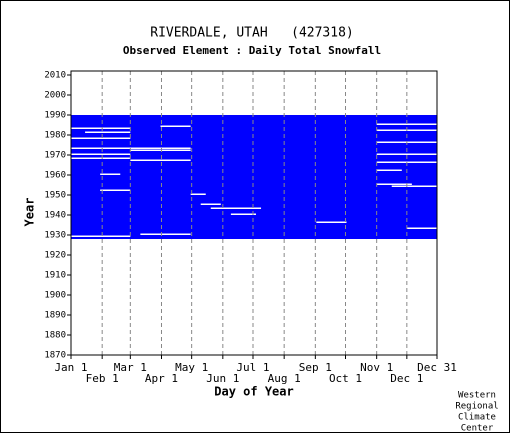 The image size is (510, 433). Describe the element at coordinates (55, 196) in the screenshot. I see `y-tick-label: 1950` at that location.